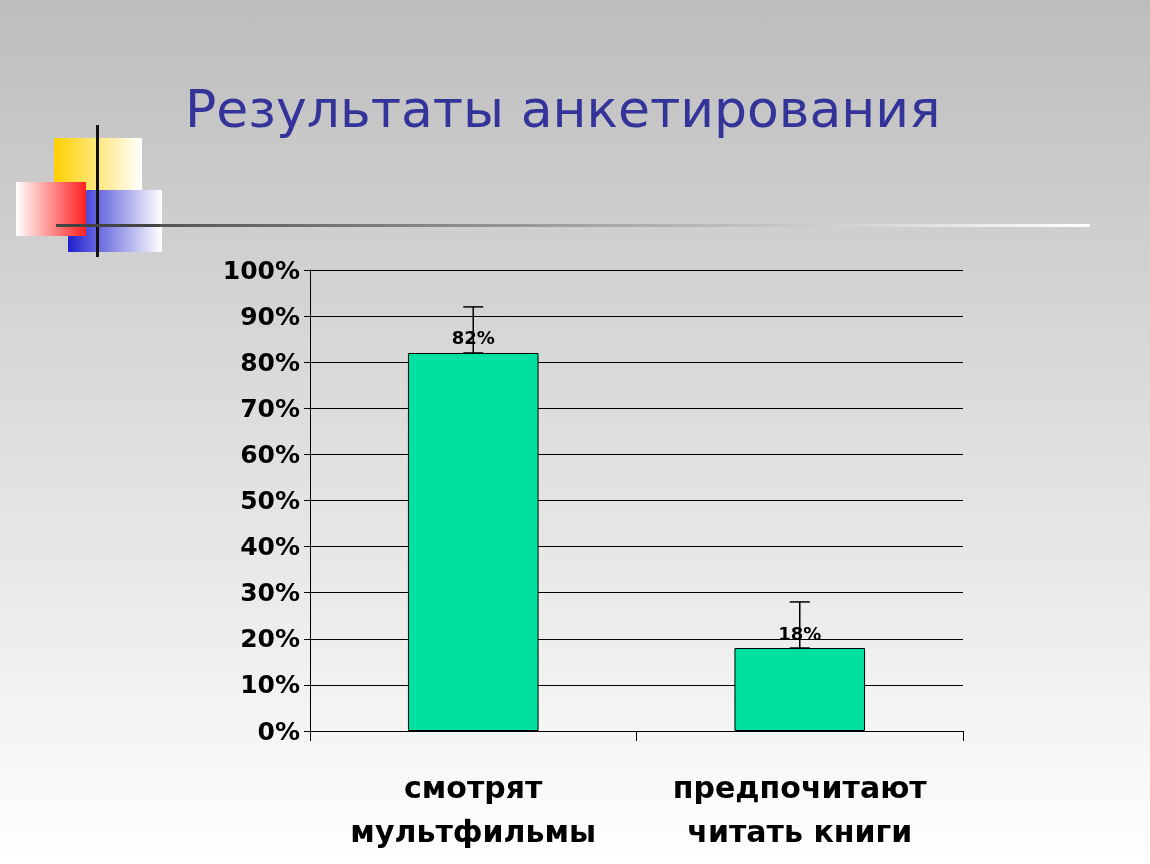  What do you see at coordinates (270, 362) in the screenshot?
I see `y-tick-label: 80%` at bounding box center [270, 362].